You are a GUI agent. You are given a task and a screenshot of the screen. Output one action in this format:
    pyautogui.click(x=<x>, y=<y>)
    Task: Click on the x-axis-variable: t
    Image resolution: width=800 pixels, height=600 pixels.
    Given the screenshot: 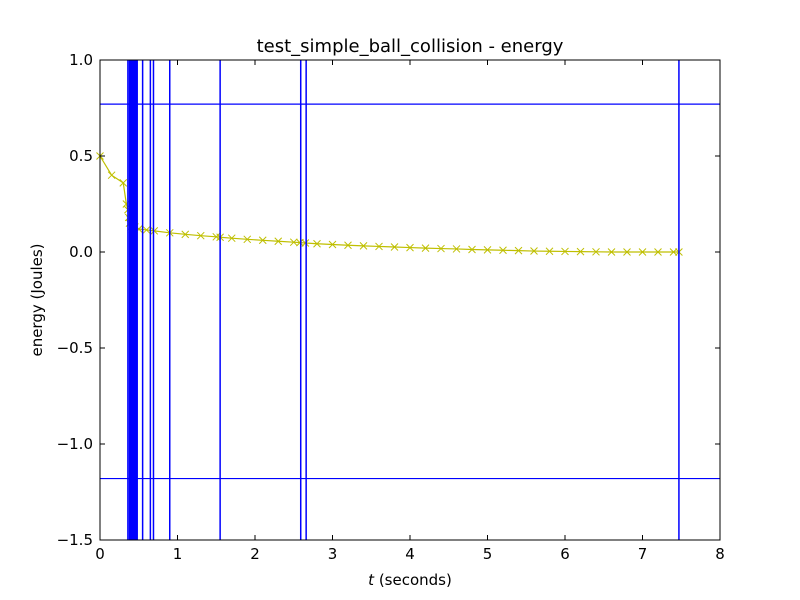 What is the action you would take?
    pyautogui.click(x=371, y=580)
    